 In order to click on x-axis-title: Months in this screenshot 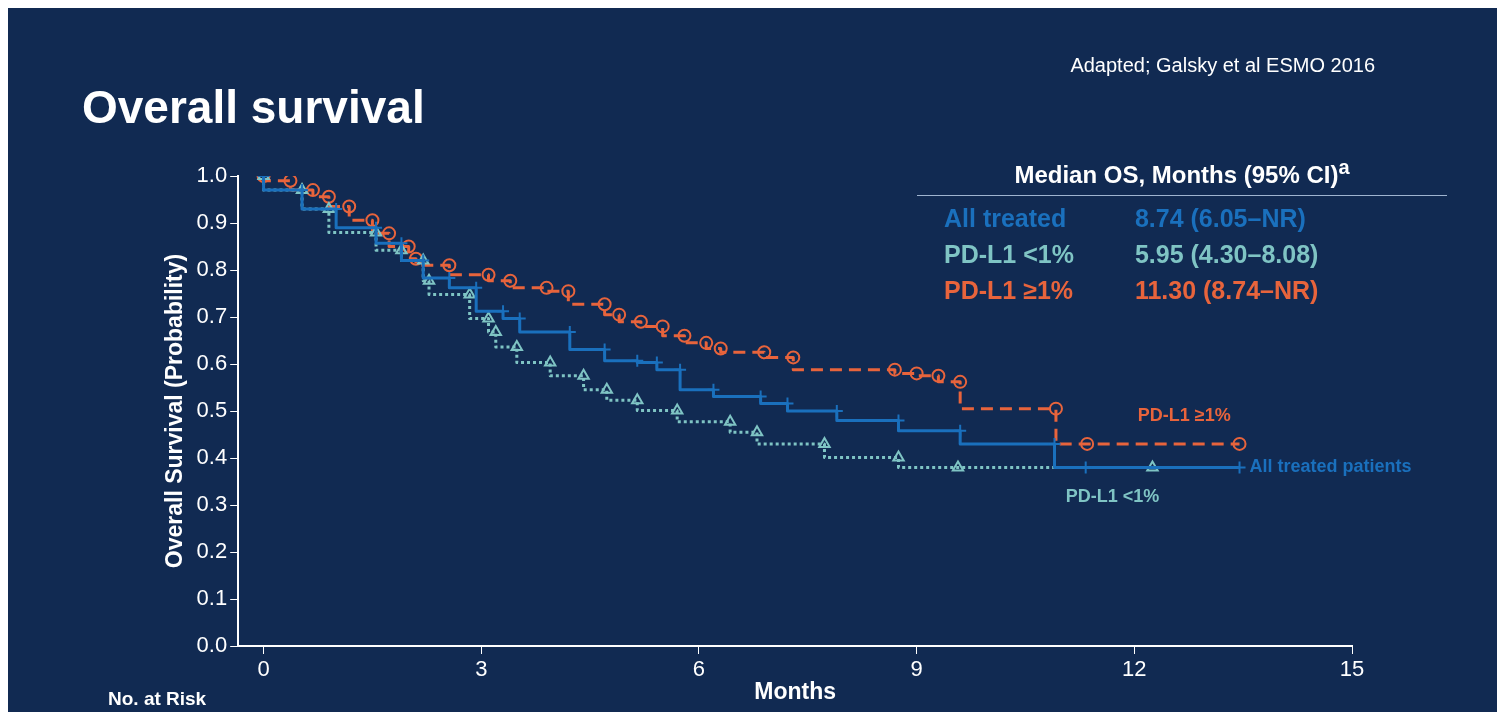, I will do `click(795, 690)`.